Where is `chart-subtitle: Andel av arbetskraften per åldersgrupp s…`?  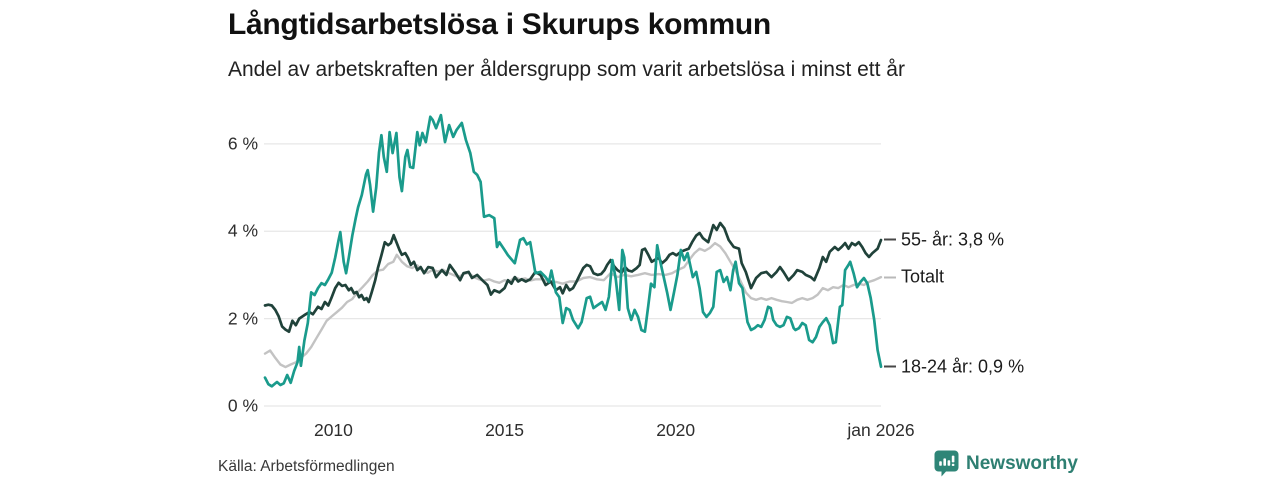 chart-subtitle: Andel av arbetskraften per åldersgrupp s… is located at coordinates (566, 69).